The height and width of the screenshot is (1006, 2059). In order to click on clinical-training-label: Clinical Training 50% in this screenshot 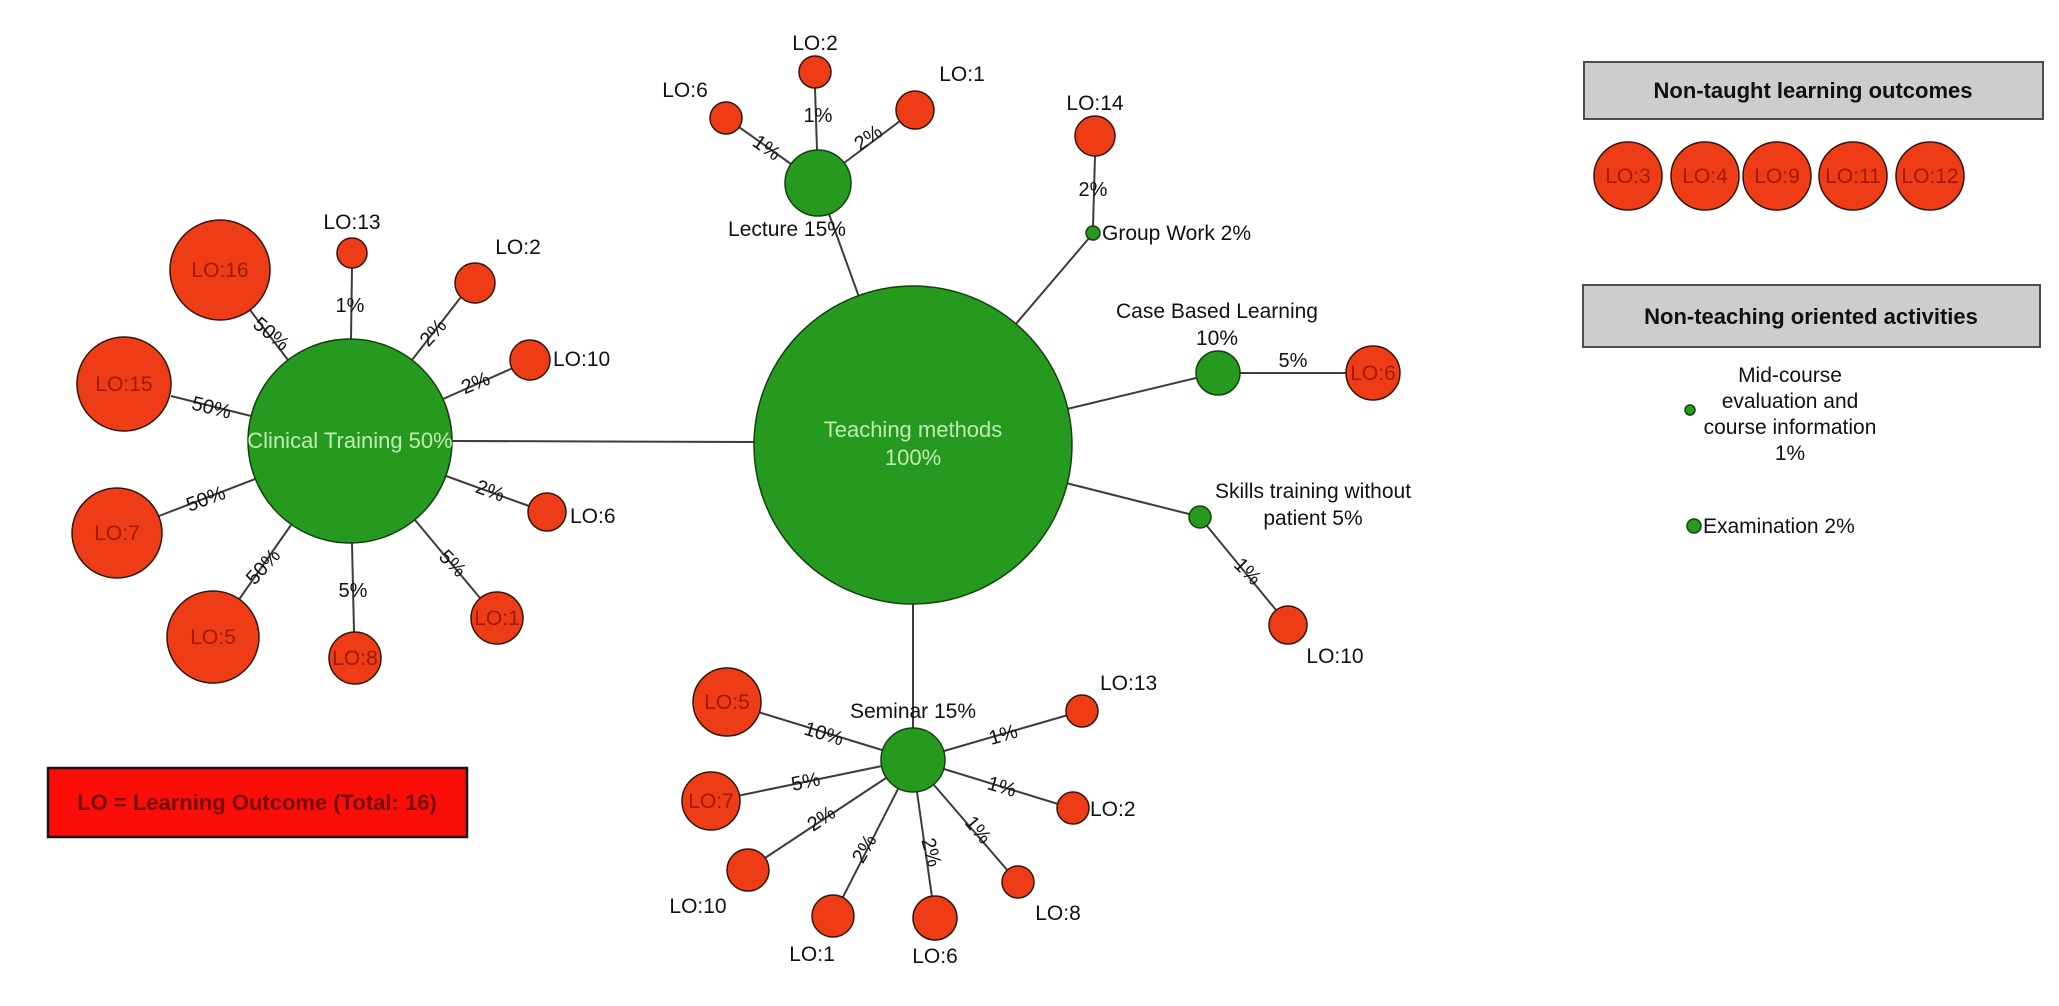, I will do `click(349, 440)`.